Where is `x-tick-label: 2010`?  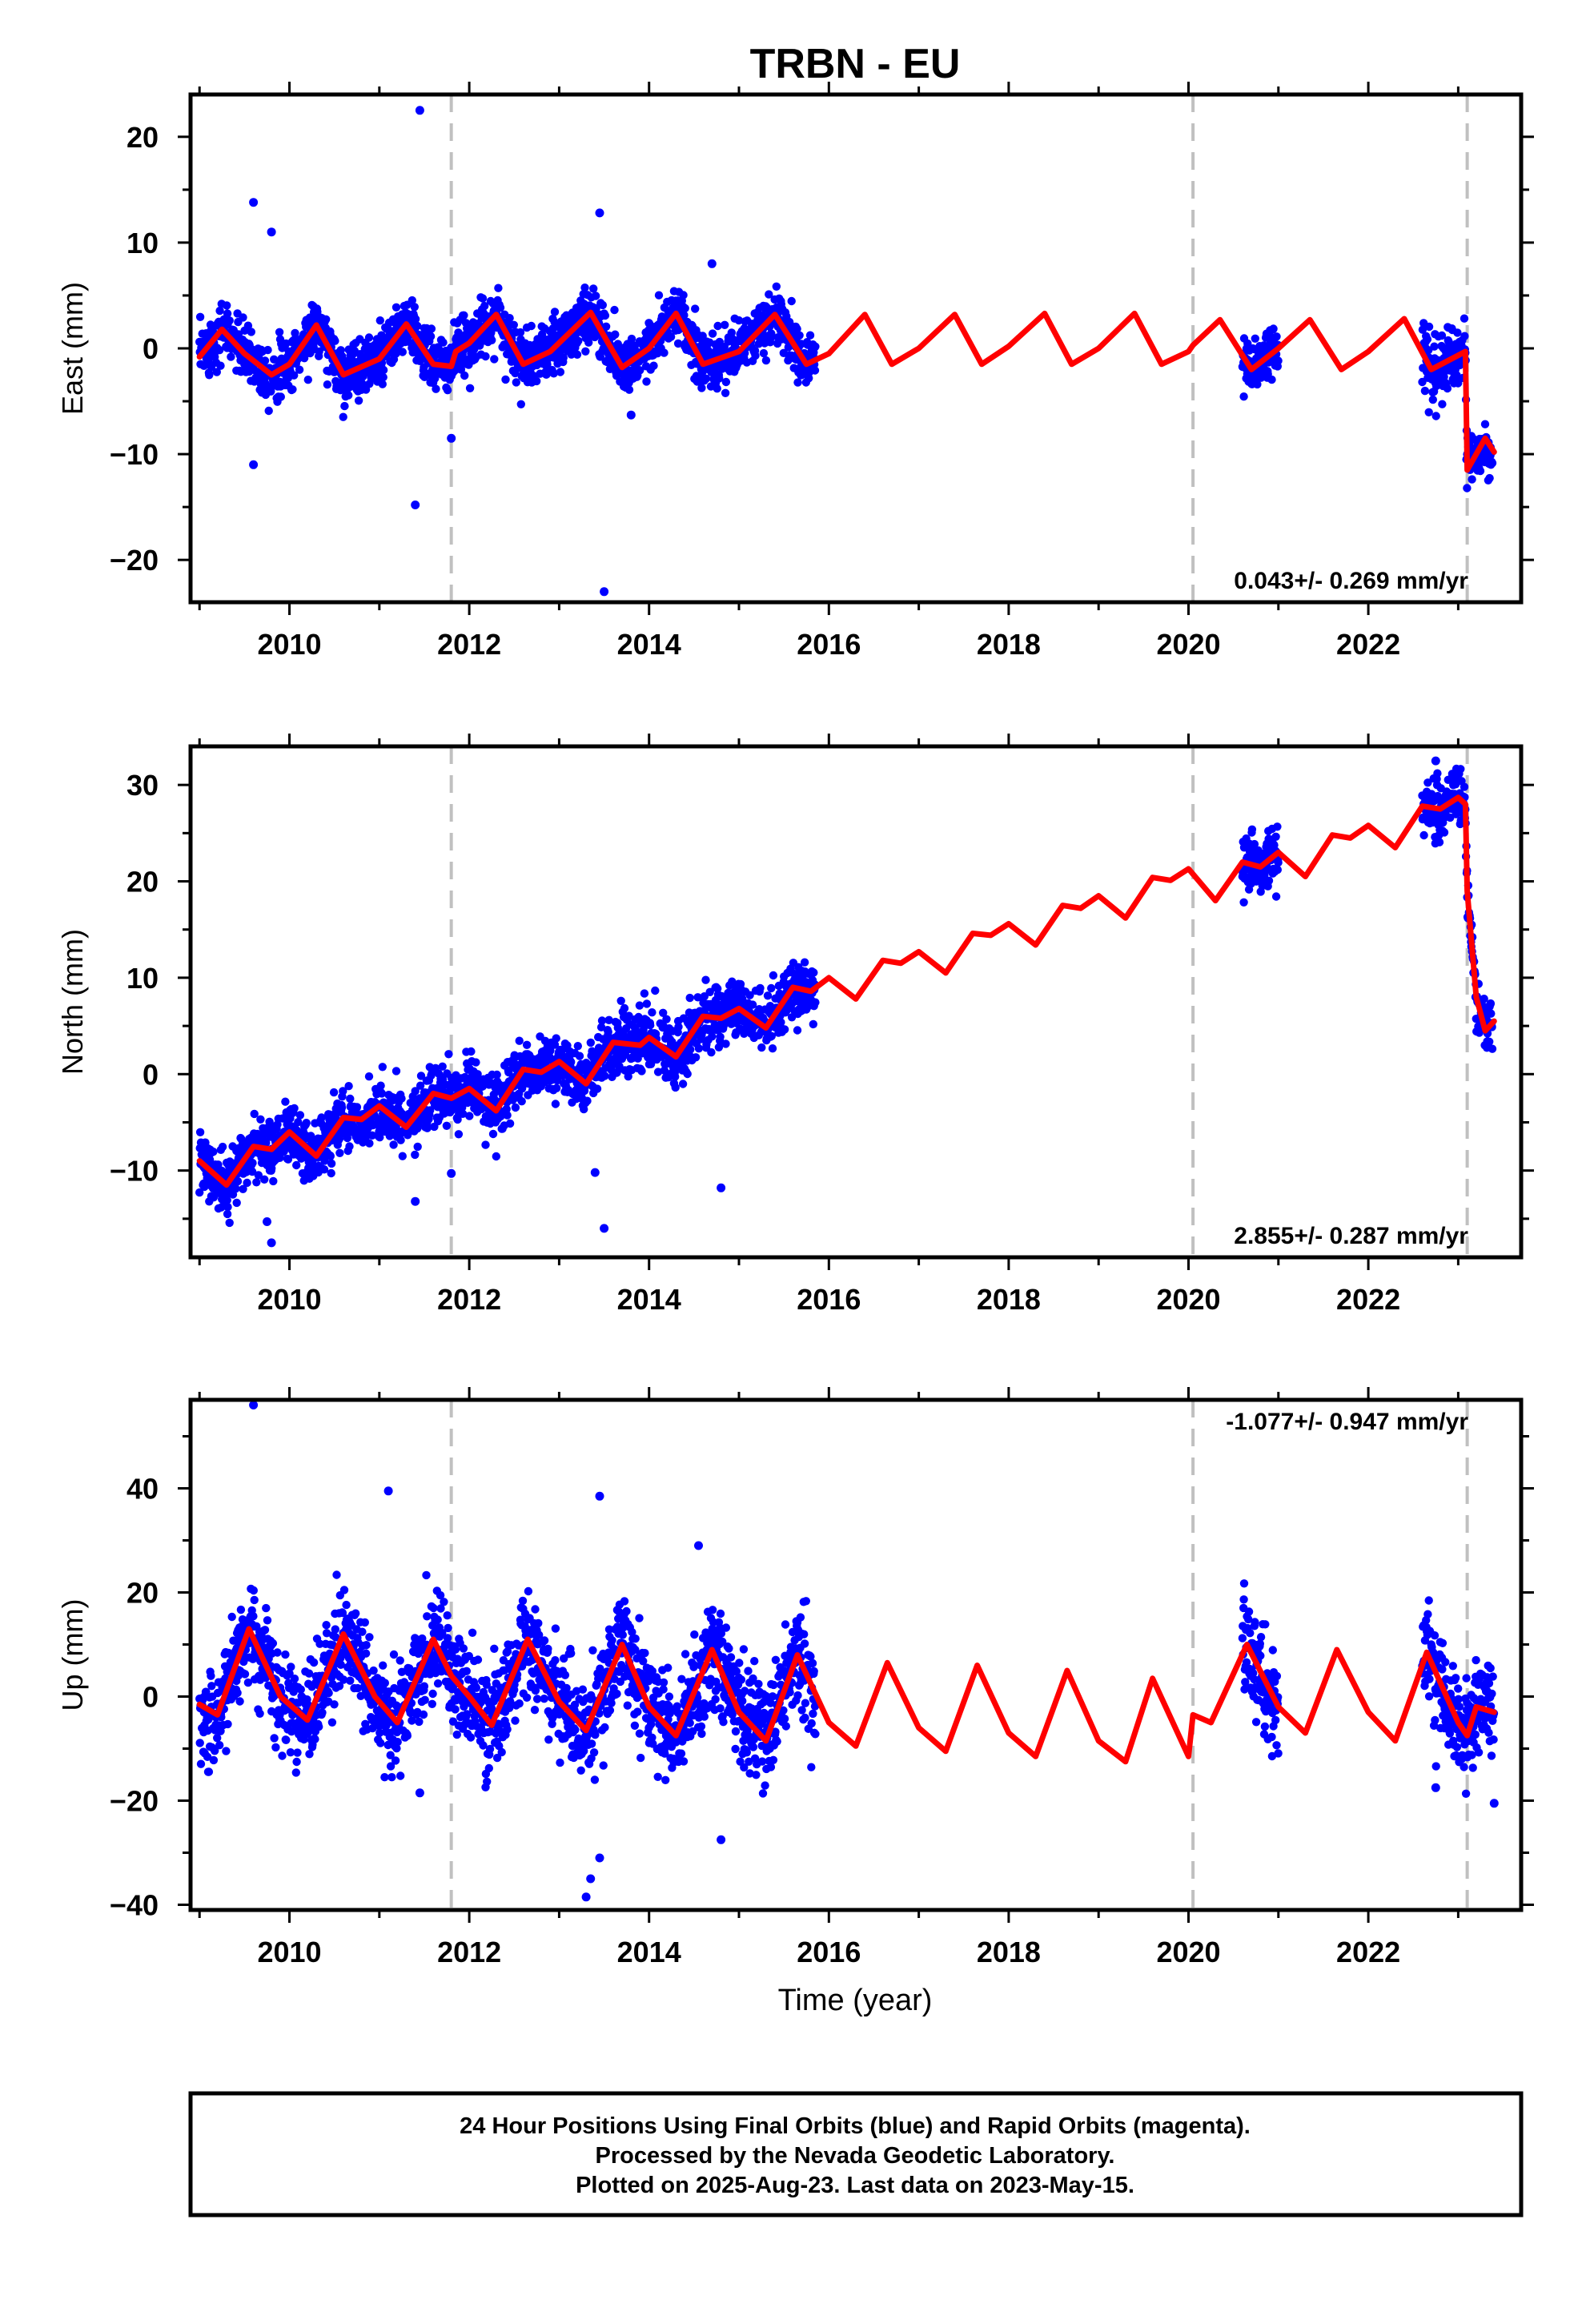 x-tick-label: 2010 is located at coordinates (289, 1299).